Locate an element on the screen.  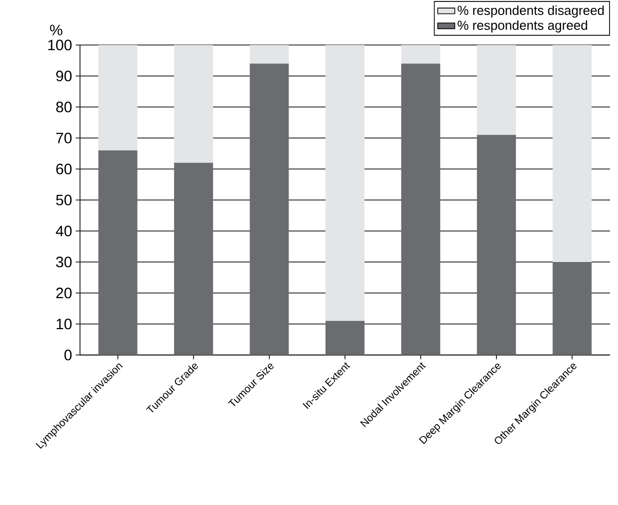
y-axis-title: % is located at coordinates (56, 30).